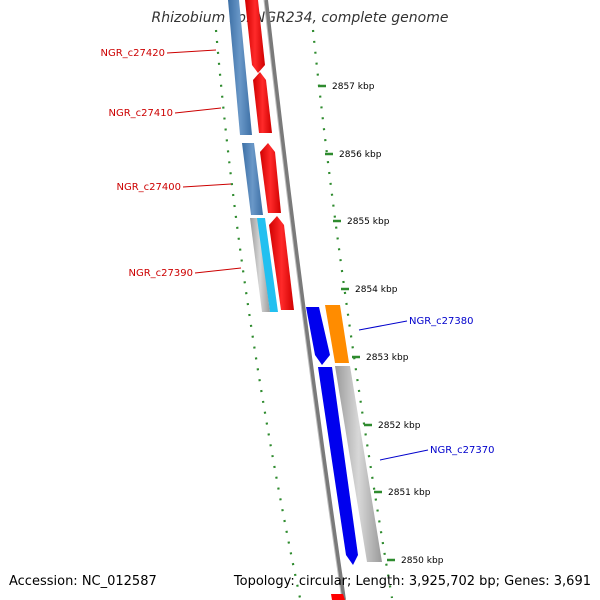  Describe the element at coordinates (255, 36) in the screenshot. I see `gene-NGR_c27420-forward` at that location.